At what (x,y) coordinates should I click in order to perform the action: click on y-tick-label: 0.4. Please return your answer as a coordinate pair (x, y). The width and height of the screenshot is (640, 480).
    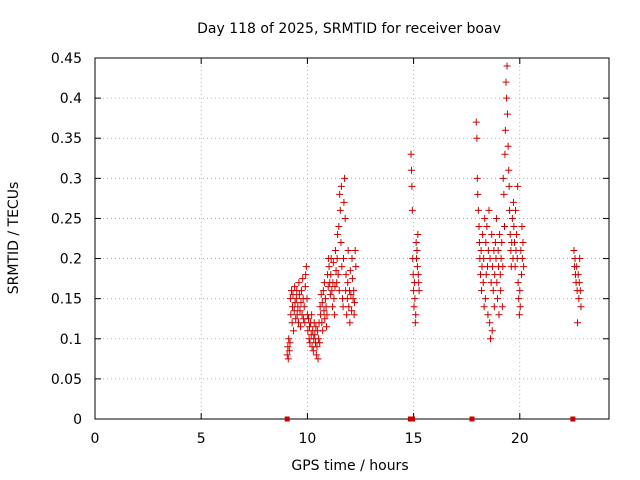
    Looking at the image, I should click on (71, 99).